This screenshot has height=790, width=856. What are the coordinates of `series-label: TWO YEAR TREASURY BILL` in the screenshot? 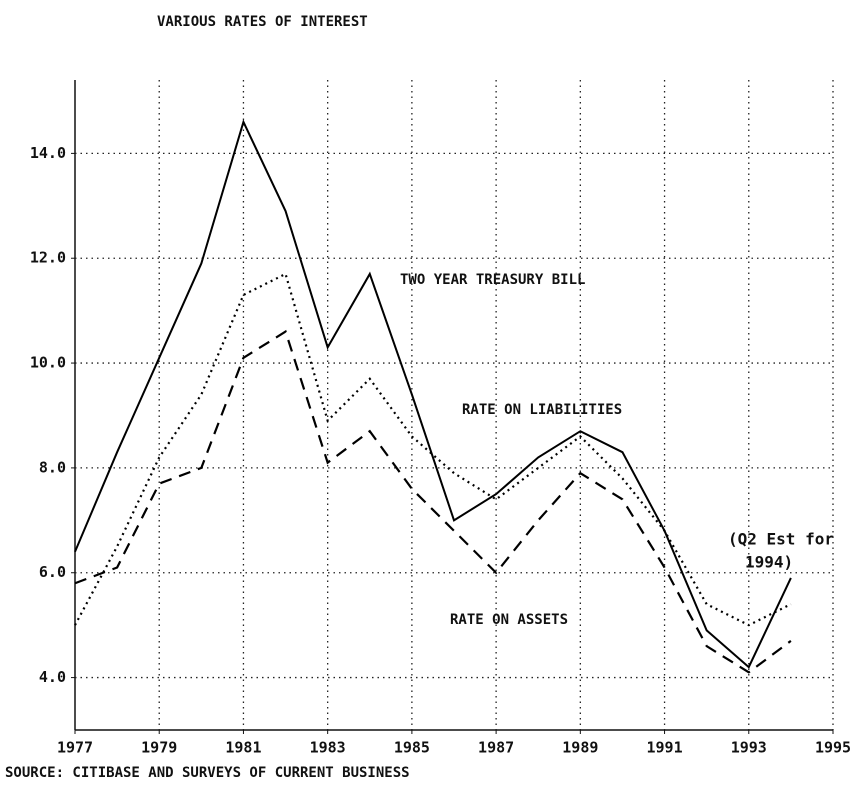 It's located at (492, 280).